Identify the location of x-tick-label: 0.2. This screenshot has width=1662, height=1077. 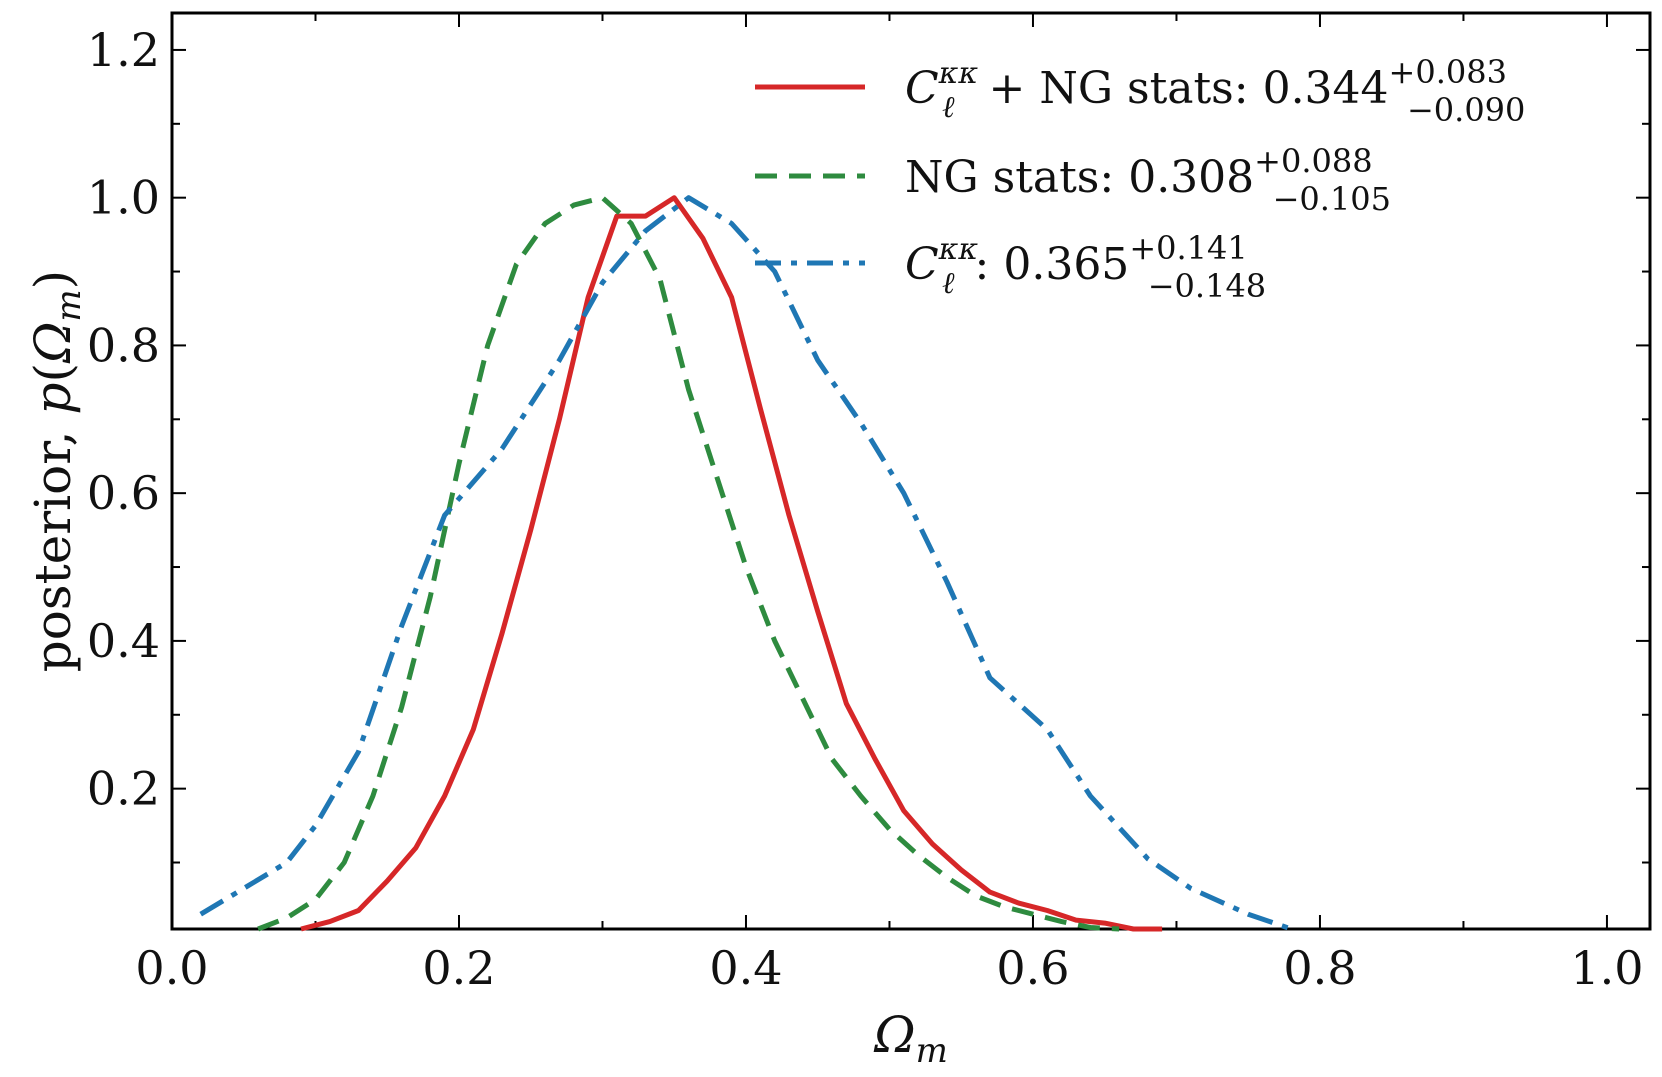
(458, 968).